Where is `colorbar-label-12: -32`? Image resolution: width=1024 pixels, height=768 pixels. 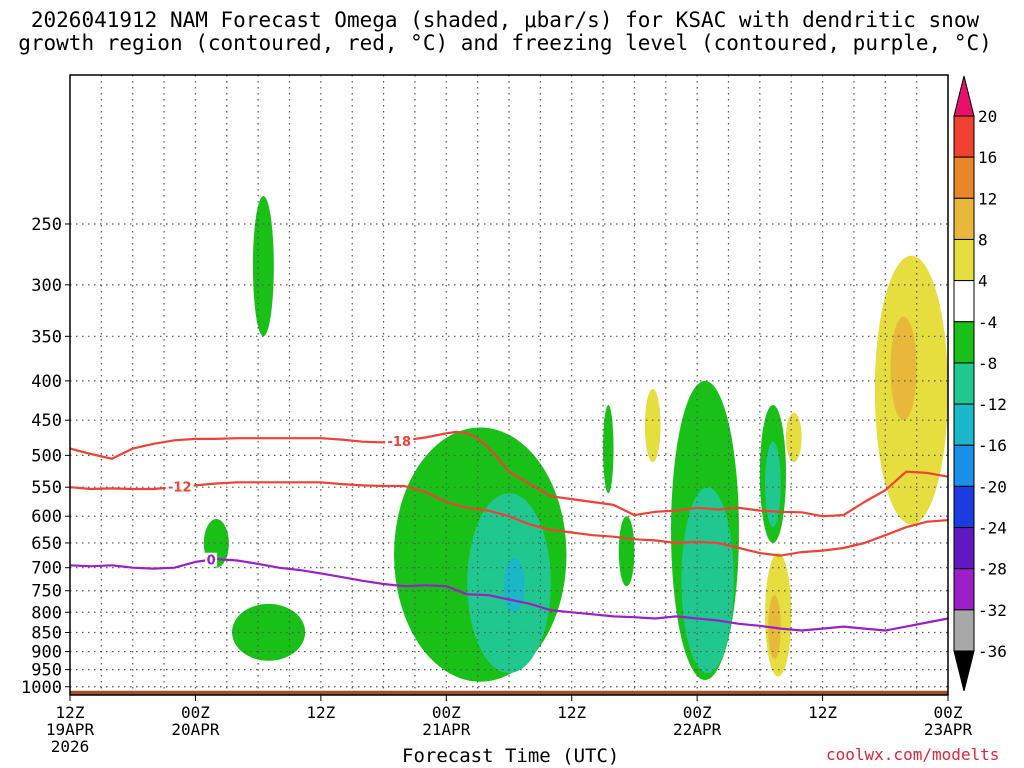 colorbar-label-12: -32 is located at coordinates (992, 610).